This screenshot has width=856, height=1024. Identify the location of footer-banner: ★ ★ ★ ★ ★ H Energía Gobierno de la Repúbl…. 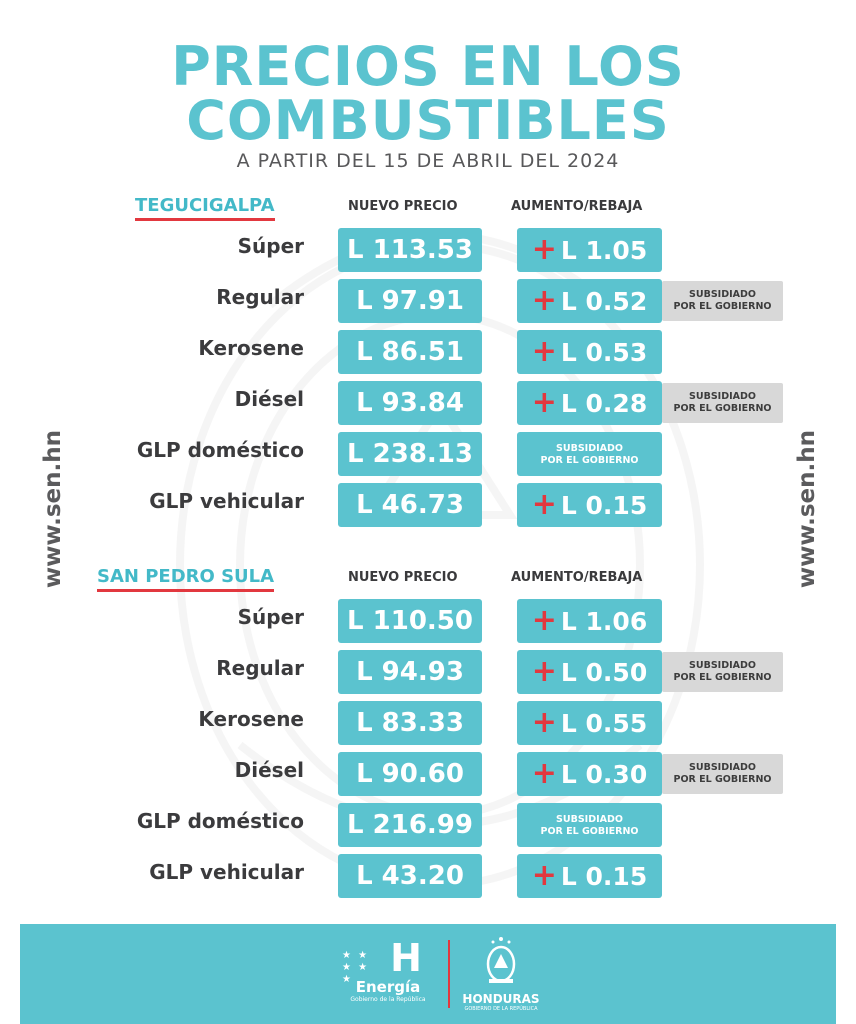
(428, 974).